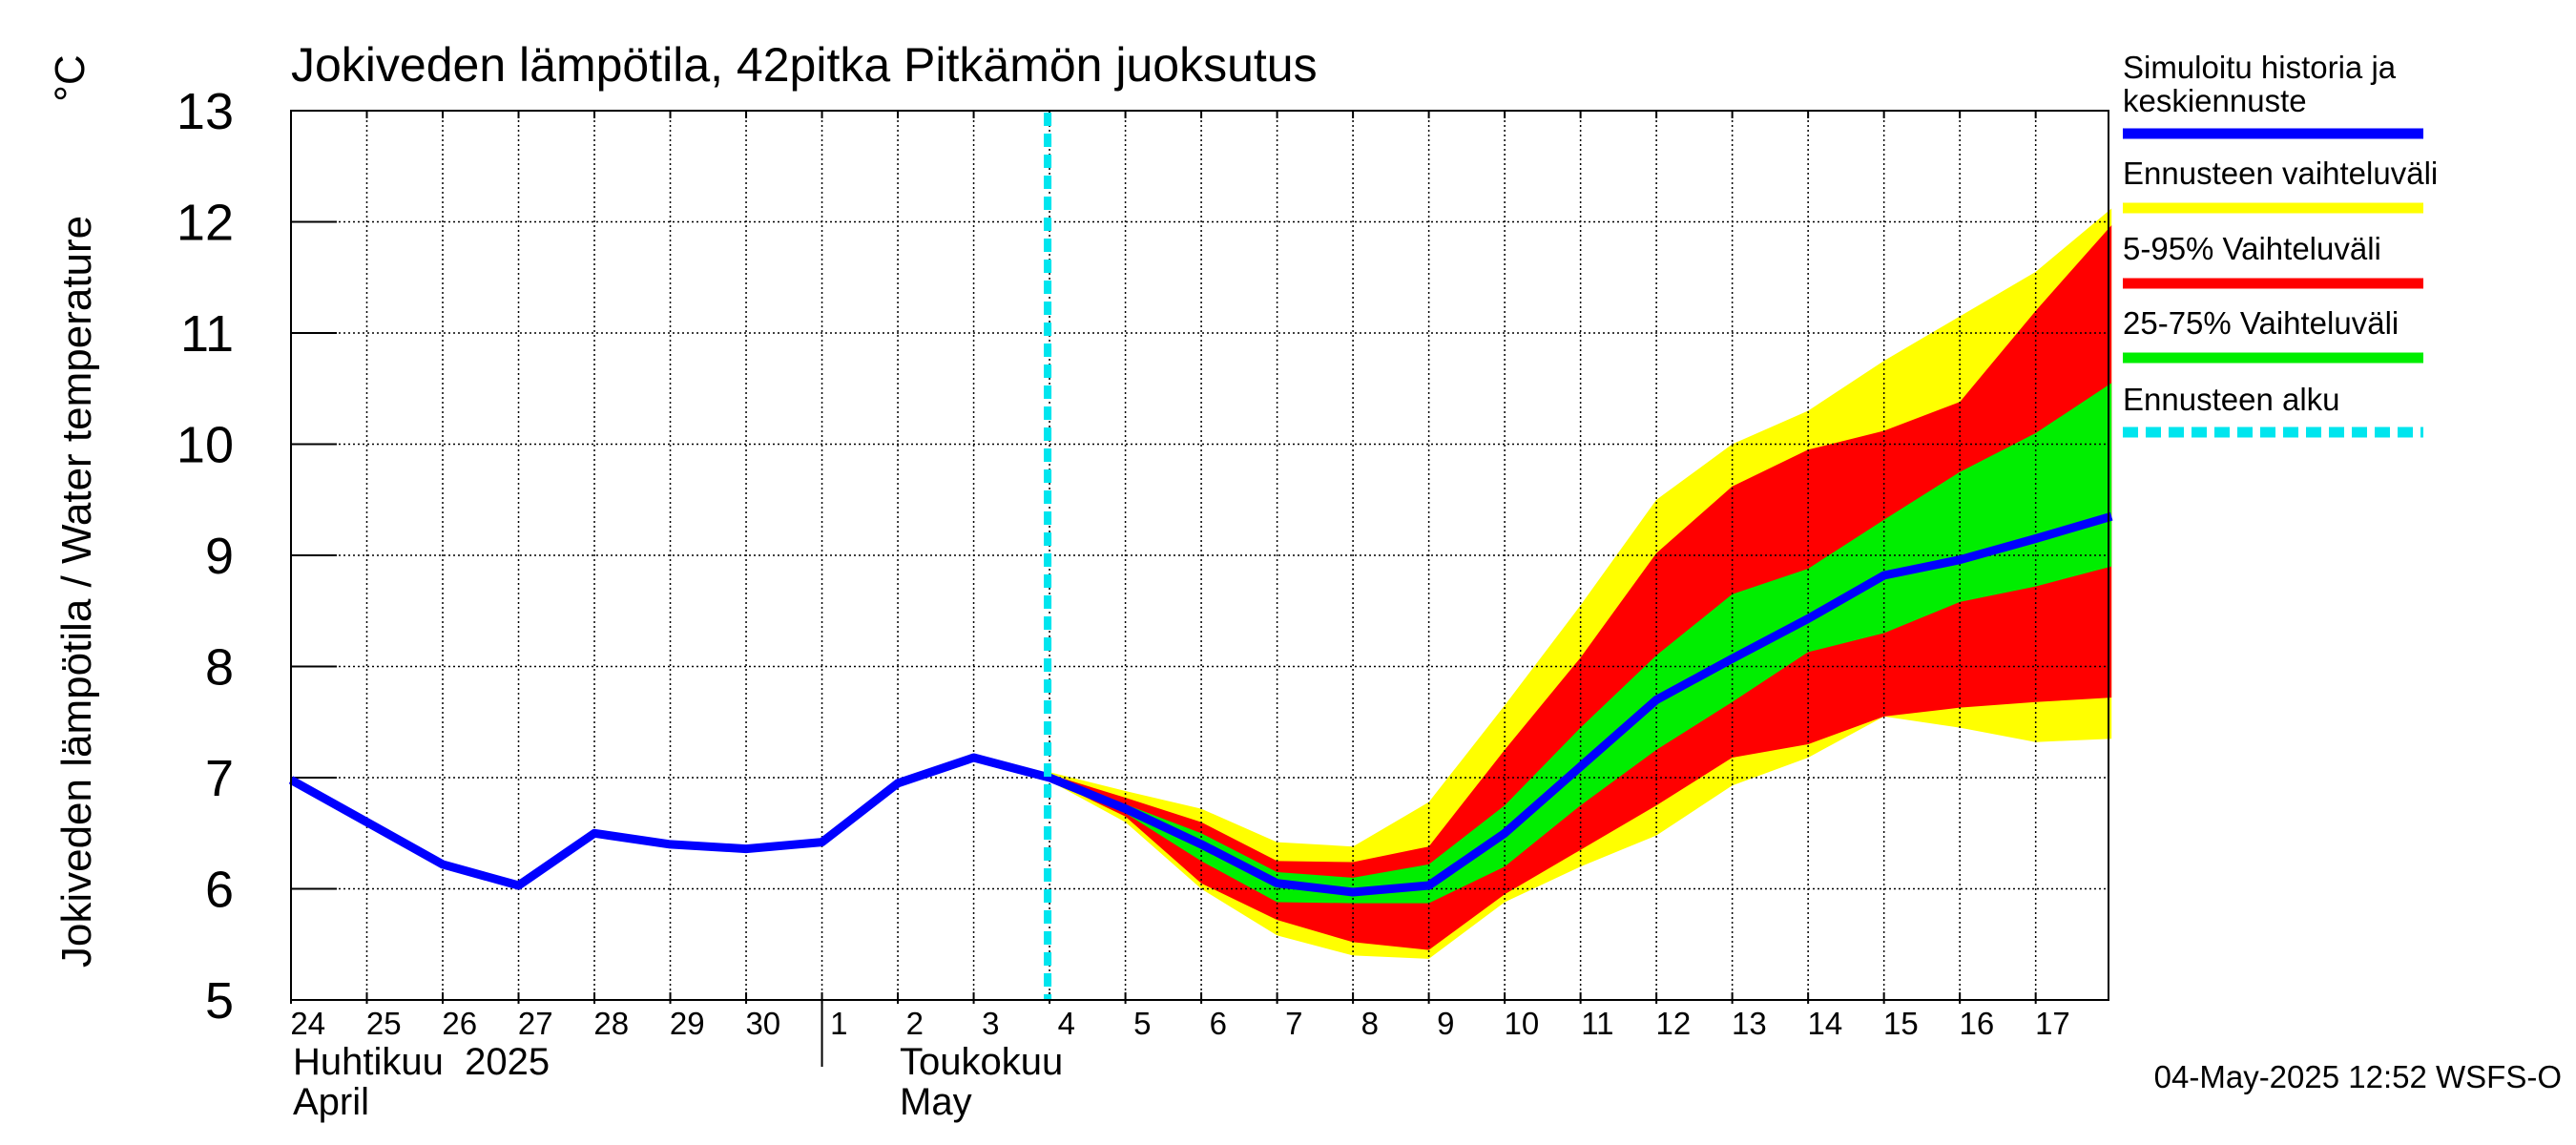 The width and height of the screenshot is (2576, 1145). I want to click on x-tick-label: 11, so click(1597, 1023).